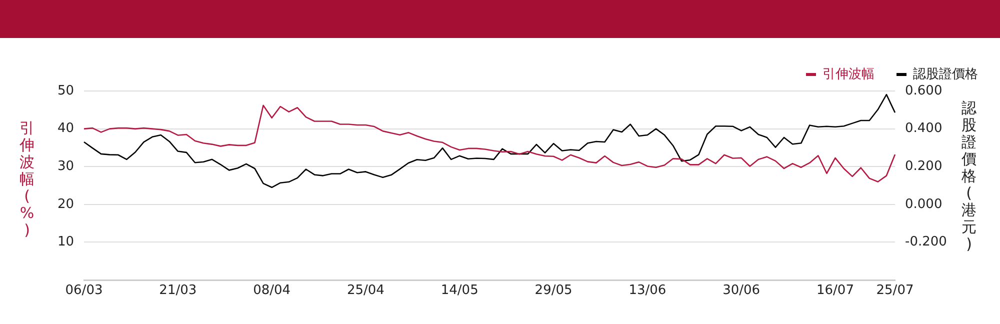  Describe the element at coordinates (923, 90) in the screenshot. I see `y2-tick-label: 0.600` at that location.